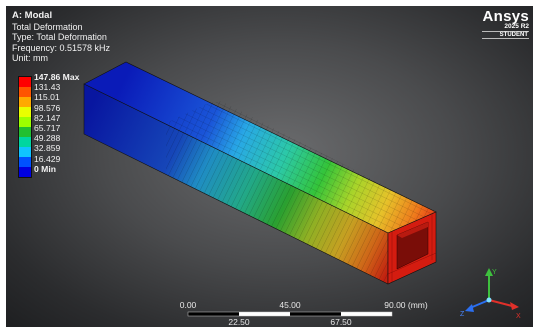 Image resolution: width=539 pixels, height=331 pixels. I want to click on result-name: Total Deformation, so click(47, 26).